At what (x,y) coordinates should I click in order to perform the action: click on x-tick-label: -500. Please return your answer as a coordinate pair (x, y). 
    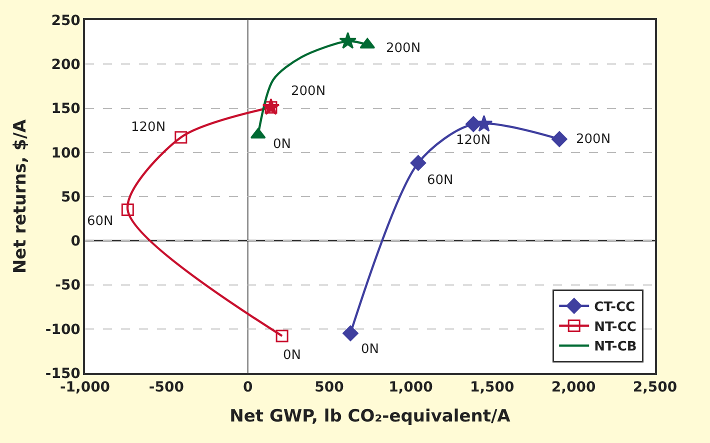
    Looking at the image, I should click on (166, 388).